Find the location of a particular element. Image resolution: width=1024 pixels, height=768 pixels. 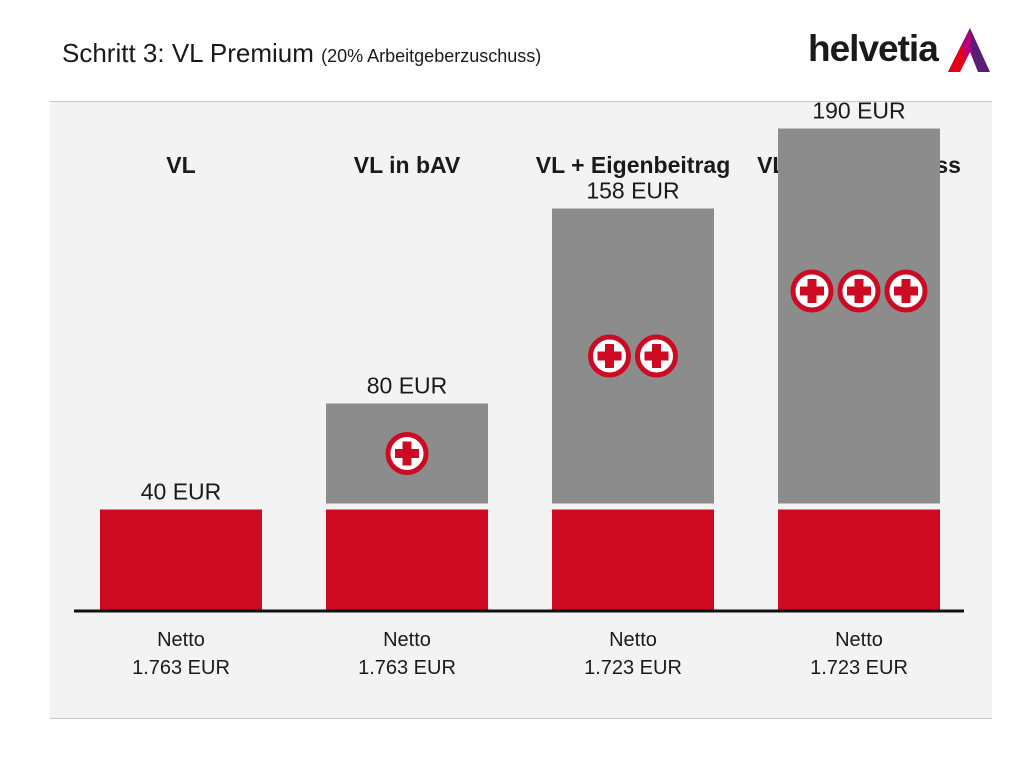

title-main: Schritt 3: VL Premium is located at coordinates (188, 53).